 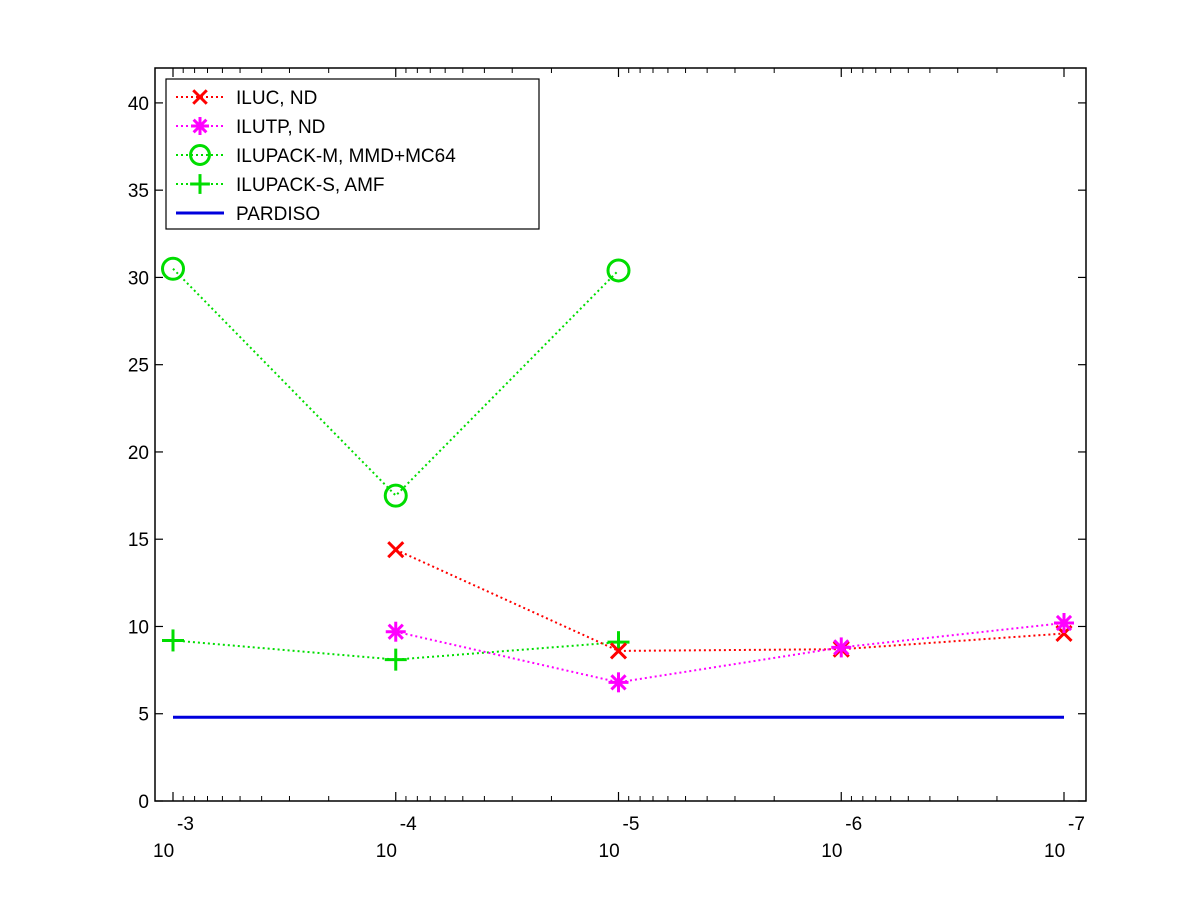 What do you see at coordinates (138, 366) in the screenshot?
I see `y-tick-label: 25` at bounding box center [138, 366].